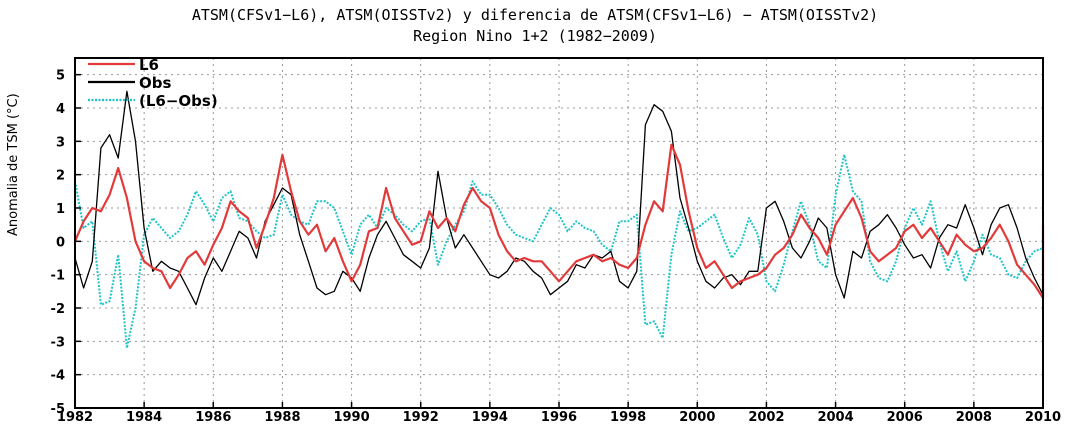  I want to click on x-tick-label: 2004, so click(835, 417).